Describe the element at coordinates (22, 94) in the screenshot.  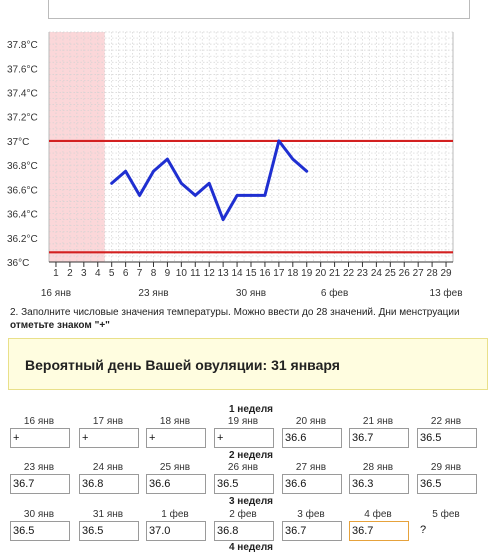
I see `y-tick-label: 37.4°C` at that location.